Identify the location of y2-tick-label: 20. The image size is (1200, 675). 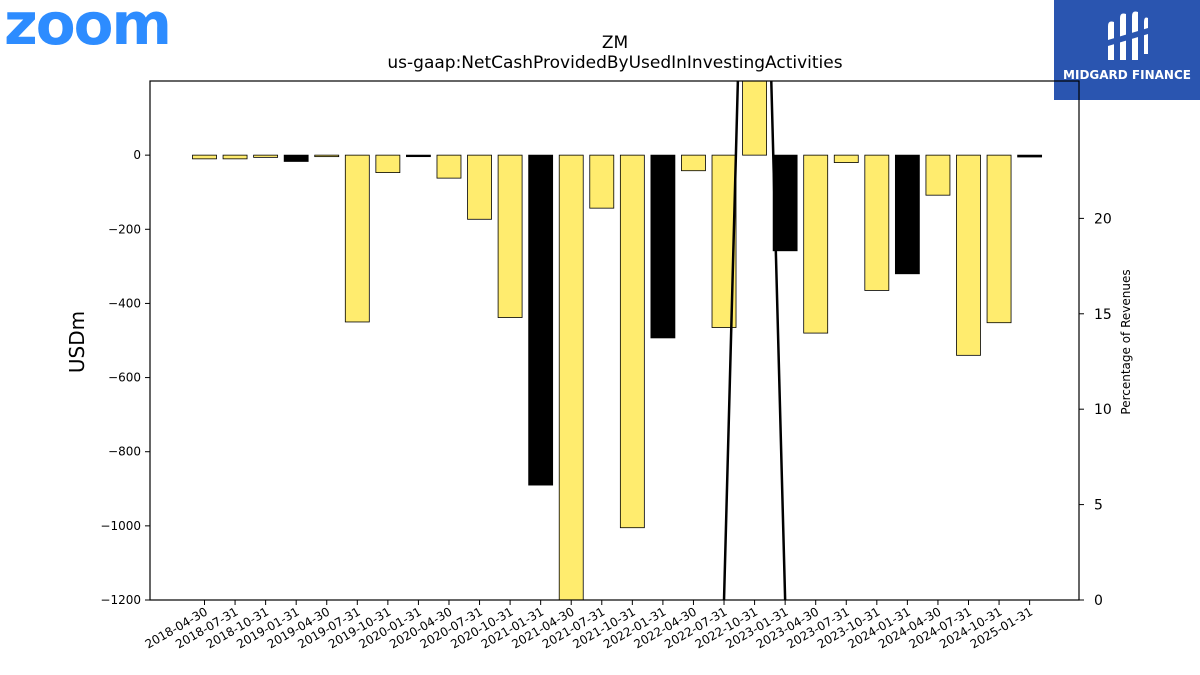
(1103, 219).